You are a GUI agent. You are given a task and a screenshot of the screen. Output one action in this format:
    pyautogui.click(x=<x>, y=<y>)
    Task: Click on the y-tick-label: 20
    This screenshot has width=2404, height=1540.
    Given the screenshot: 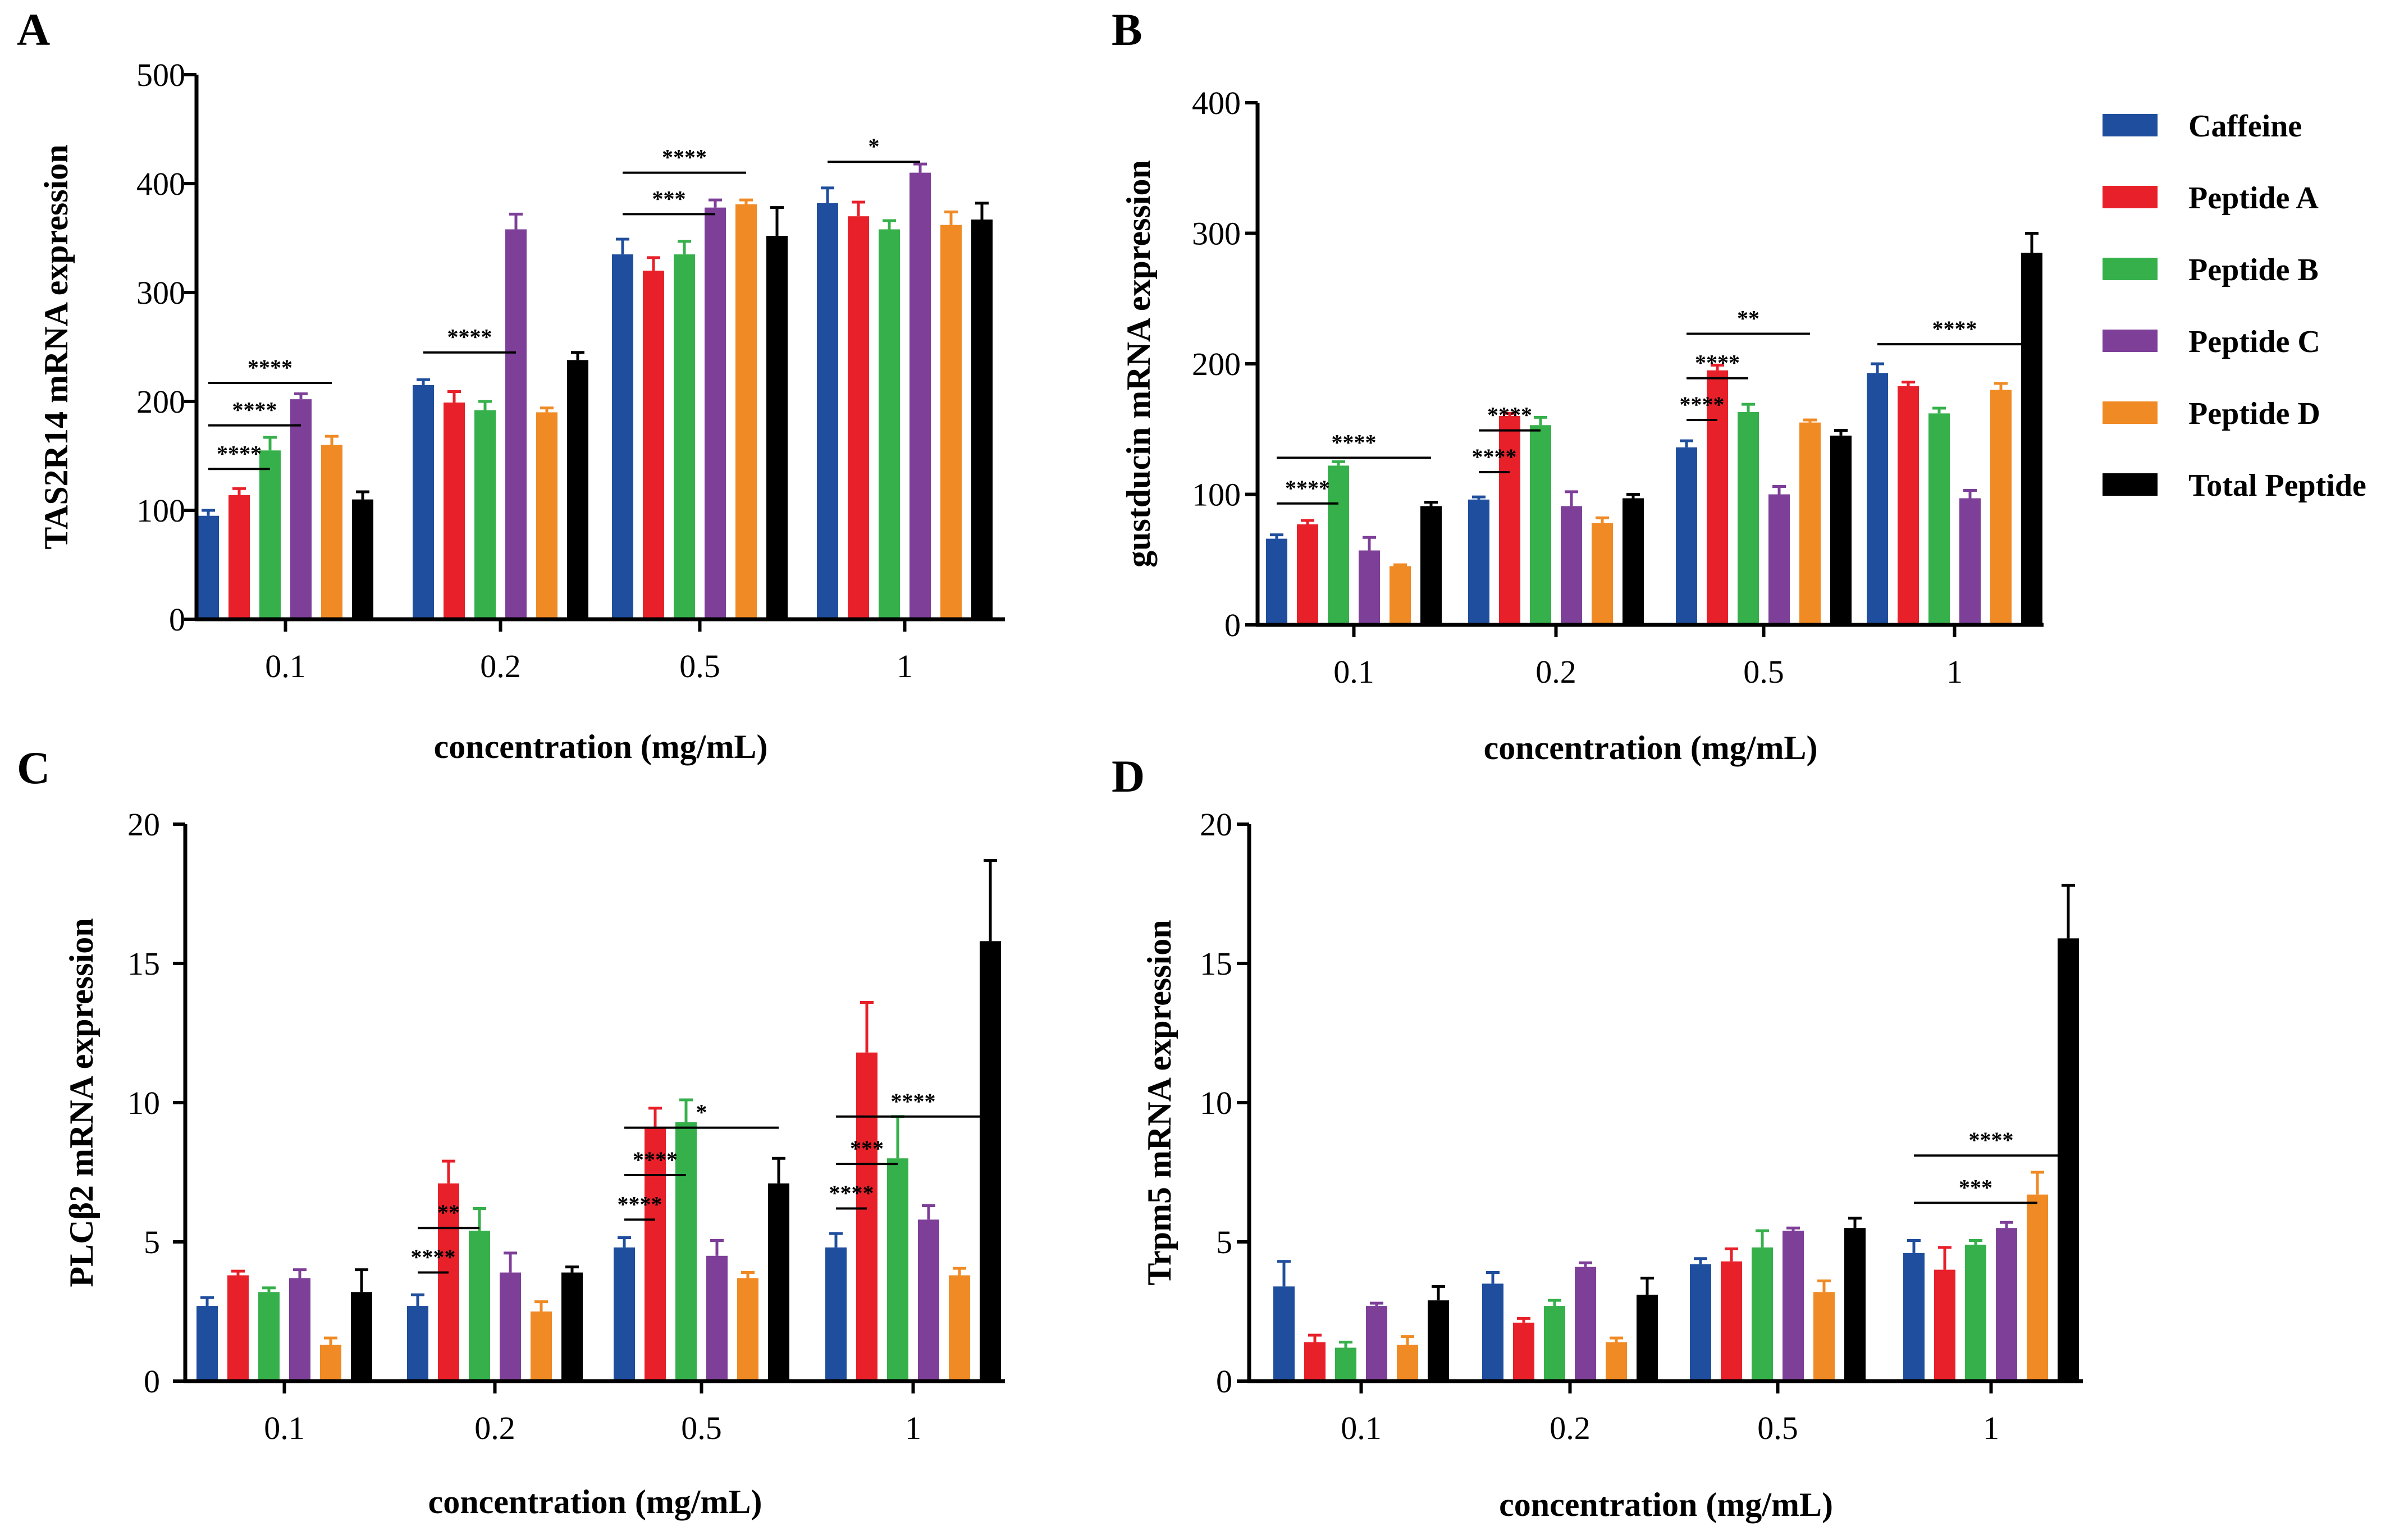 What is the action you would take?
    pyautogui.click(x=1216, y=824)
    